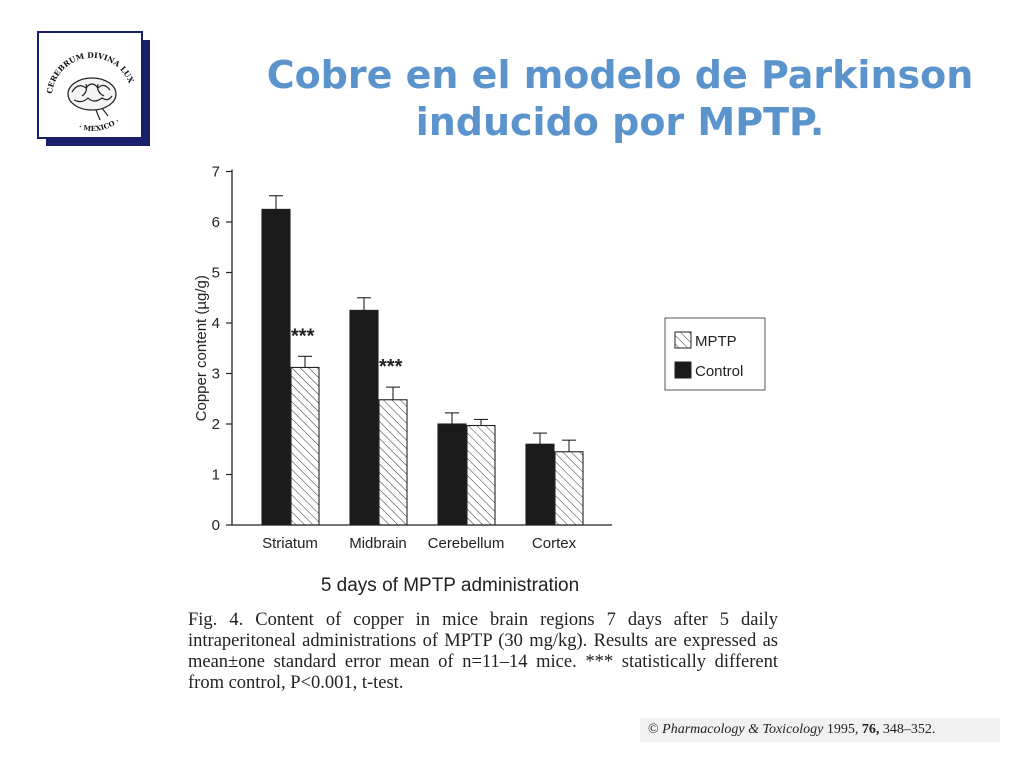  What do you see at coordinates (216, 323) in the screenshot?
I see `y-tick-label-4: 4` at bounding box center [216, 323].